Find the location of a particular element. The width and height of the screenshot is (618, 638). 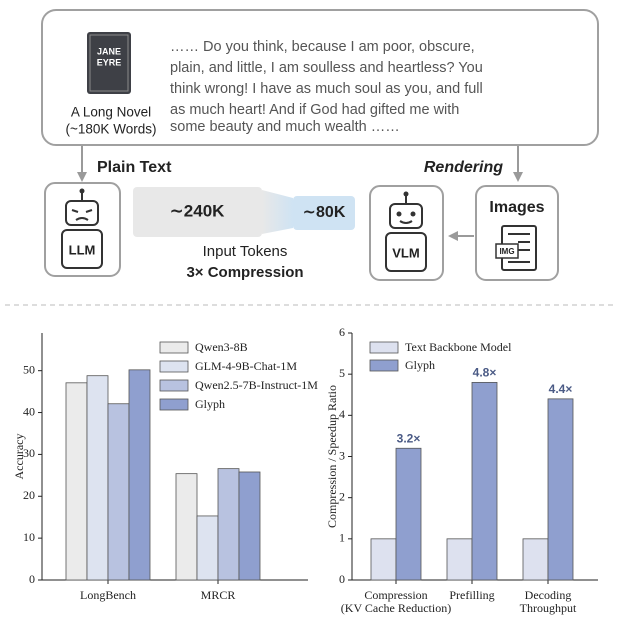

value-label: 4.4× is located at coordinates (561, 389).